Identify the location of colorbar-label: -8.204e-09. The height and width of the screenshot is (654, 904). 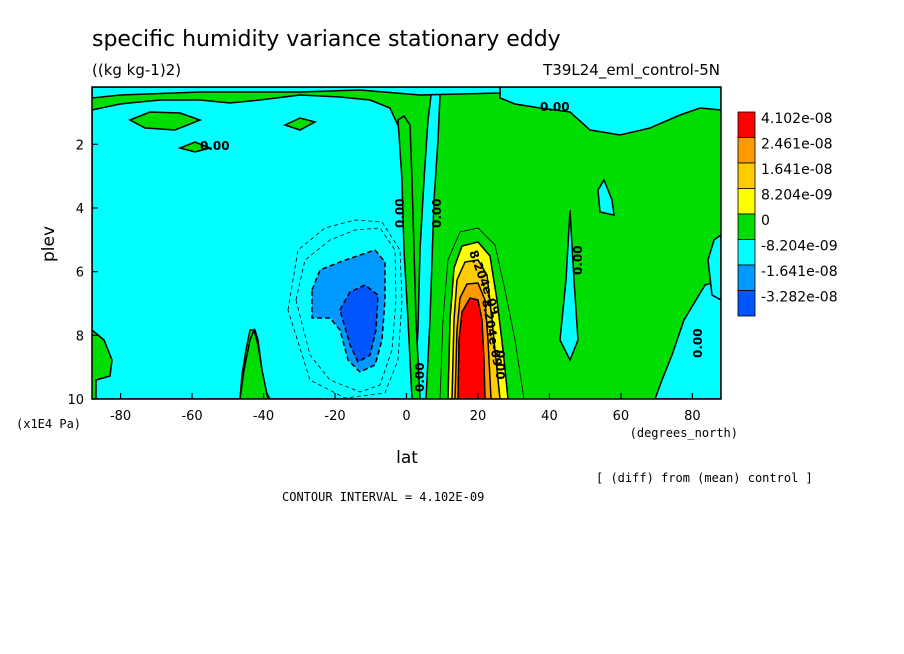
(799, 247).